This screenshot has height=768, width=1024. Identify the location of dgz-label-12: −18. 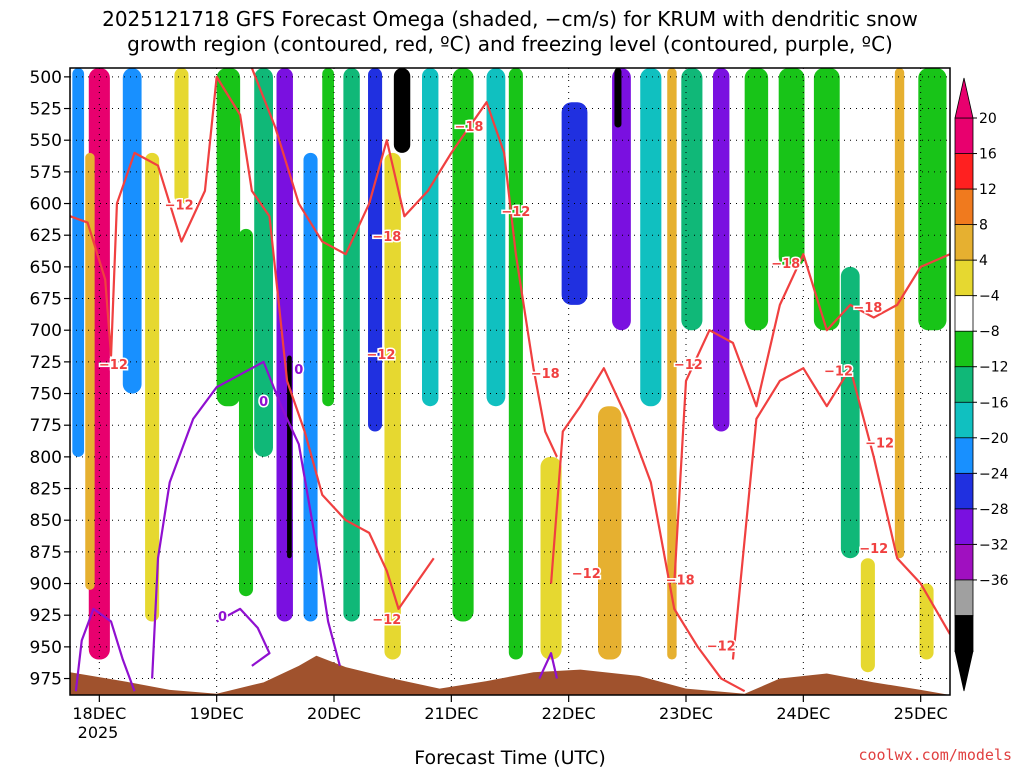
(468, 127).